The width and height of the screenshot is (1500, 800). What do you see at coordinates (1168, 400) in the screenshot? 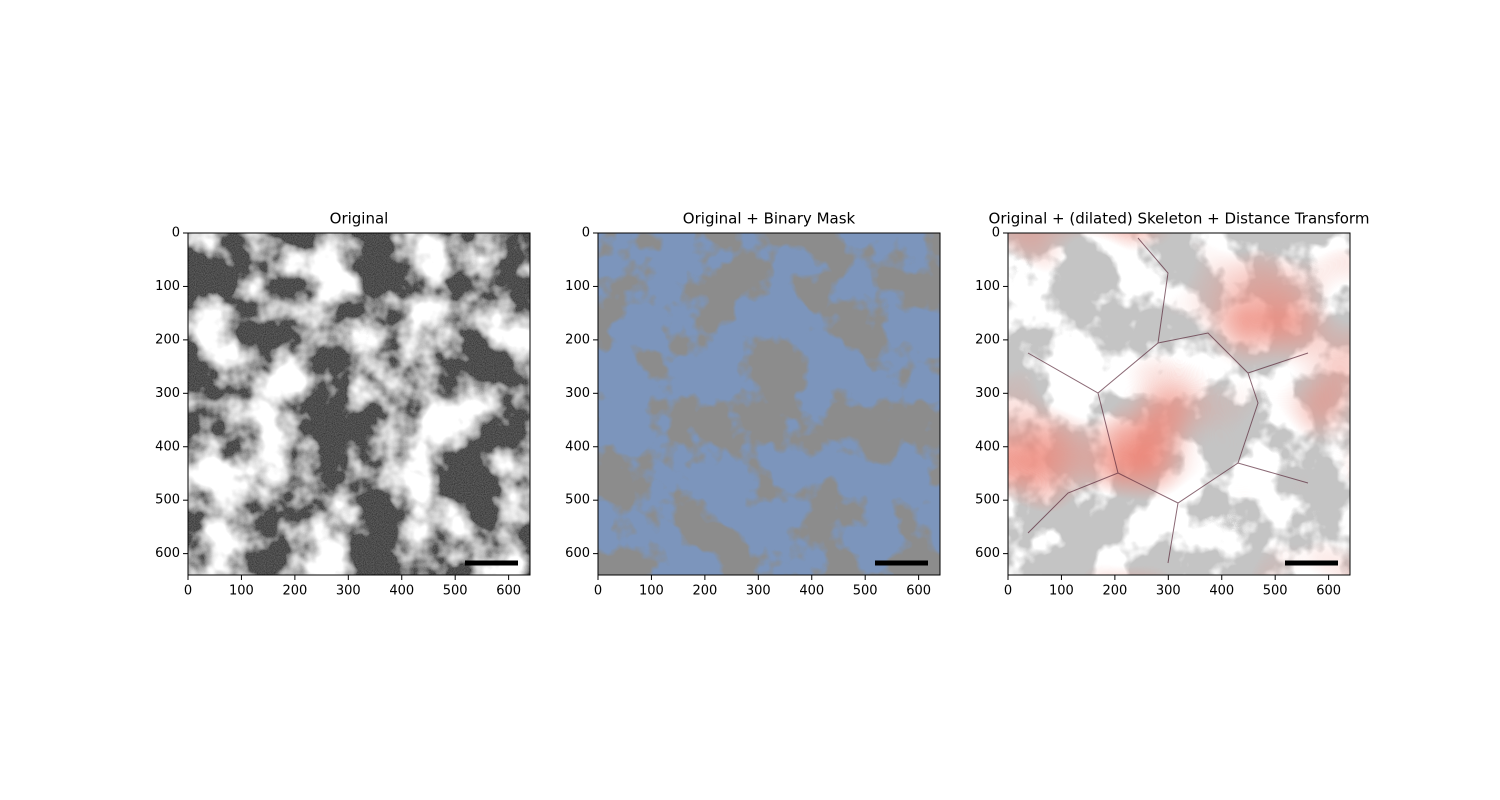
I see `skeleton` at bounding box center [1168, 400].